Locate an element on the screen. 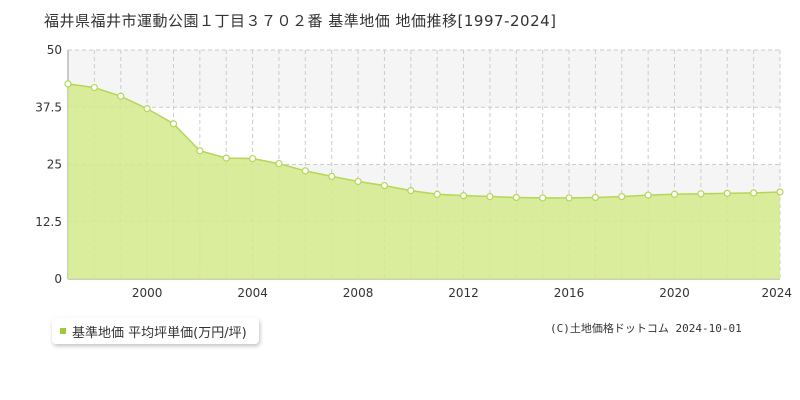  legend: 基準地価 平均坪単価(万円/坪) is located at coordinates (155, 331).